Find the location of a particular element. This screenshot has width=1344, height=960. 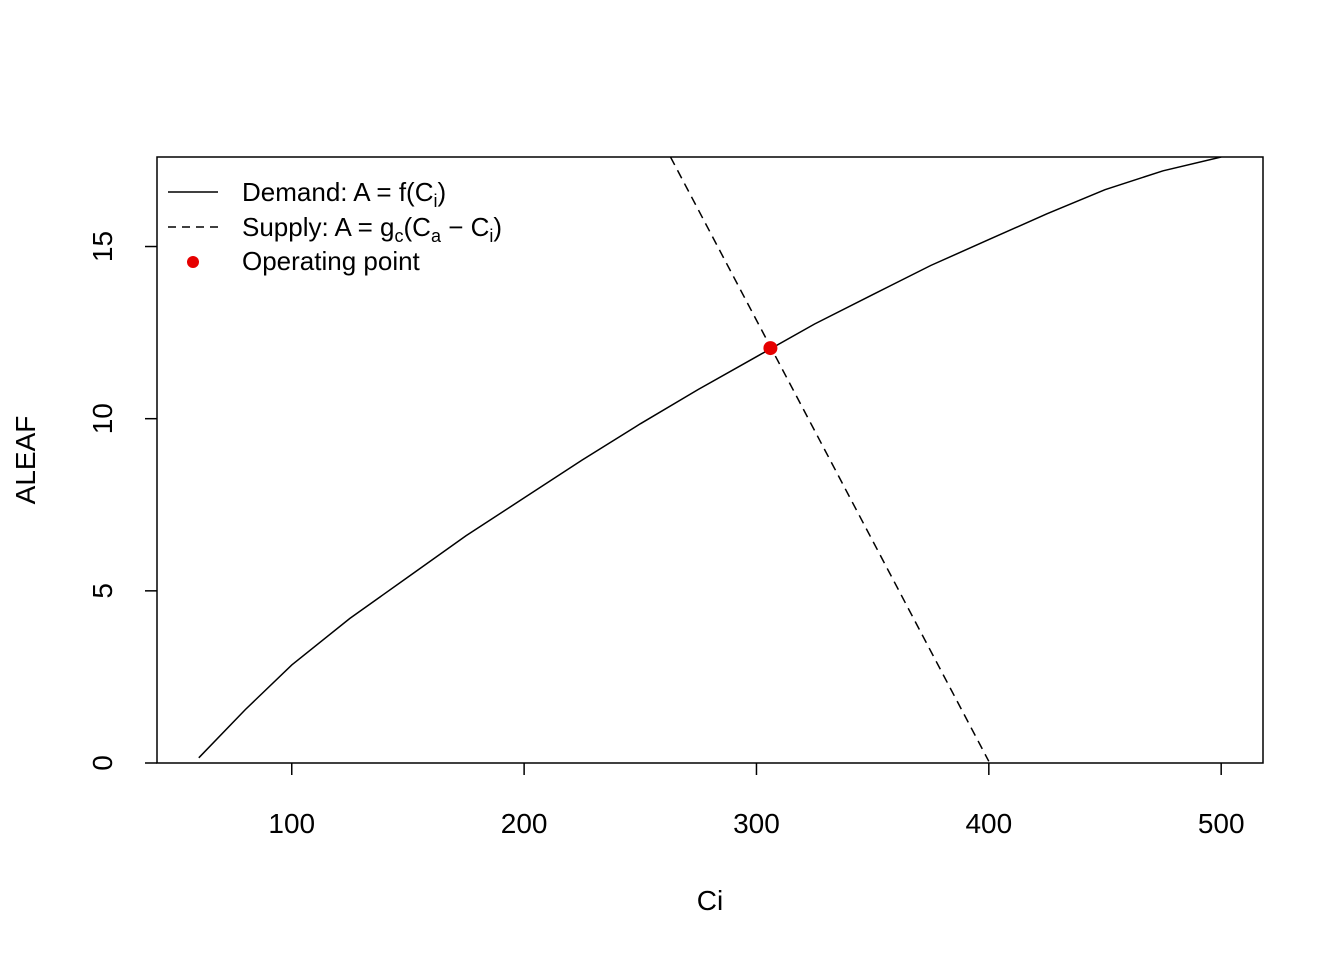

x-tick-label: 300 is located at coordinates (756, 823).